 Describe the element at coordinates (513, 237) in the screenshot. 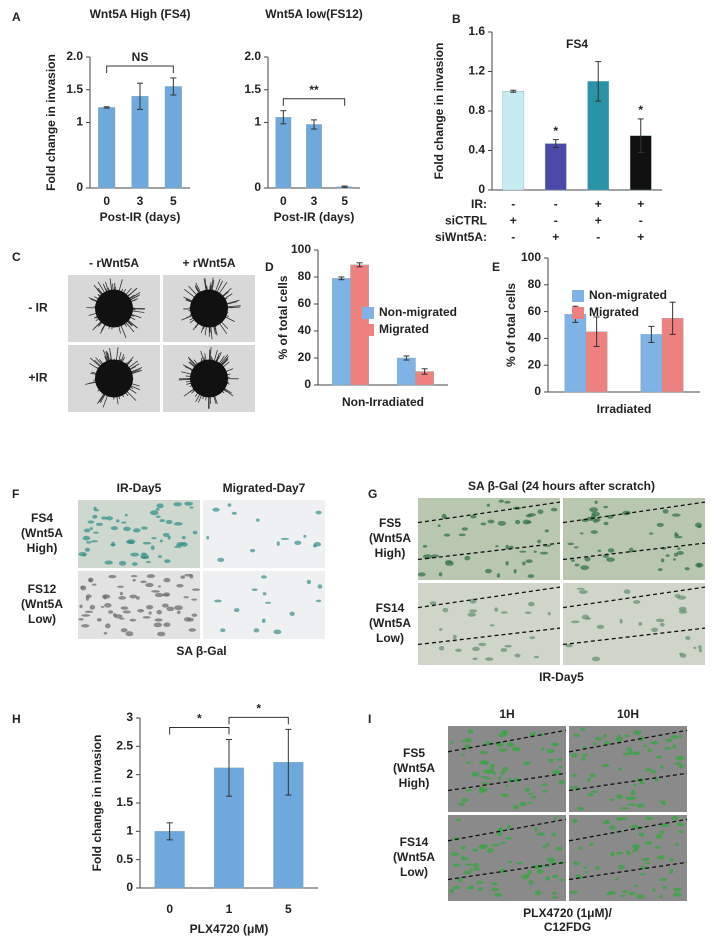

I see `condition-sign: -` at that location.